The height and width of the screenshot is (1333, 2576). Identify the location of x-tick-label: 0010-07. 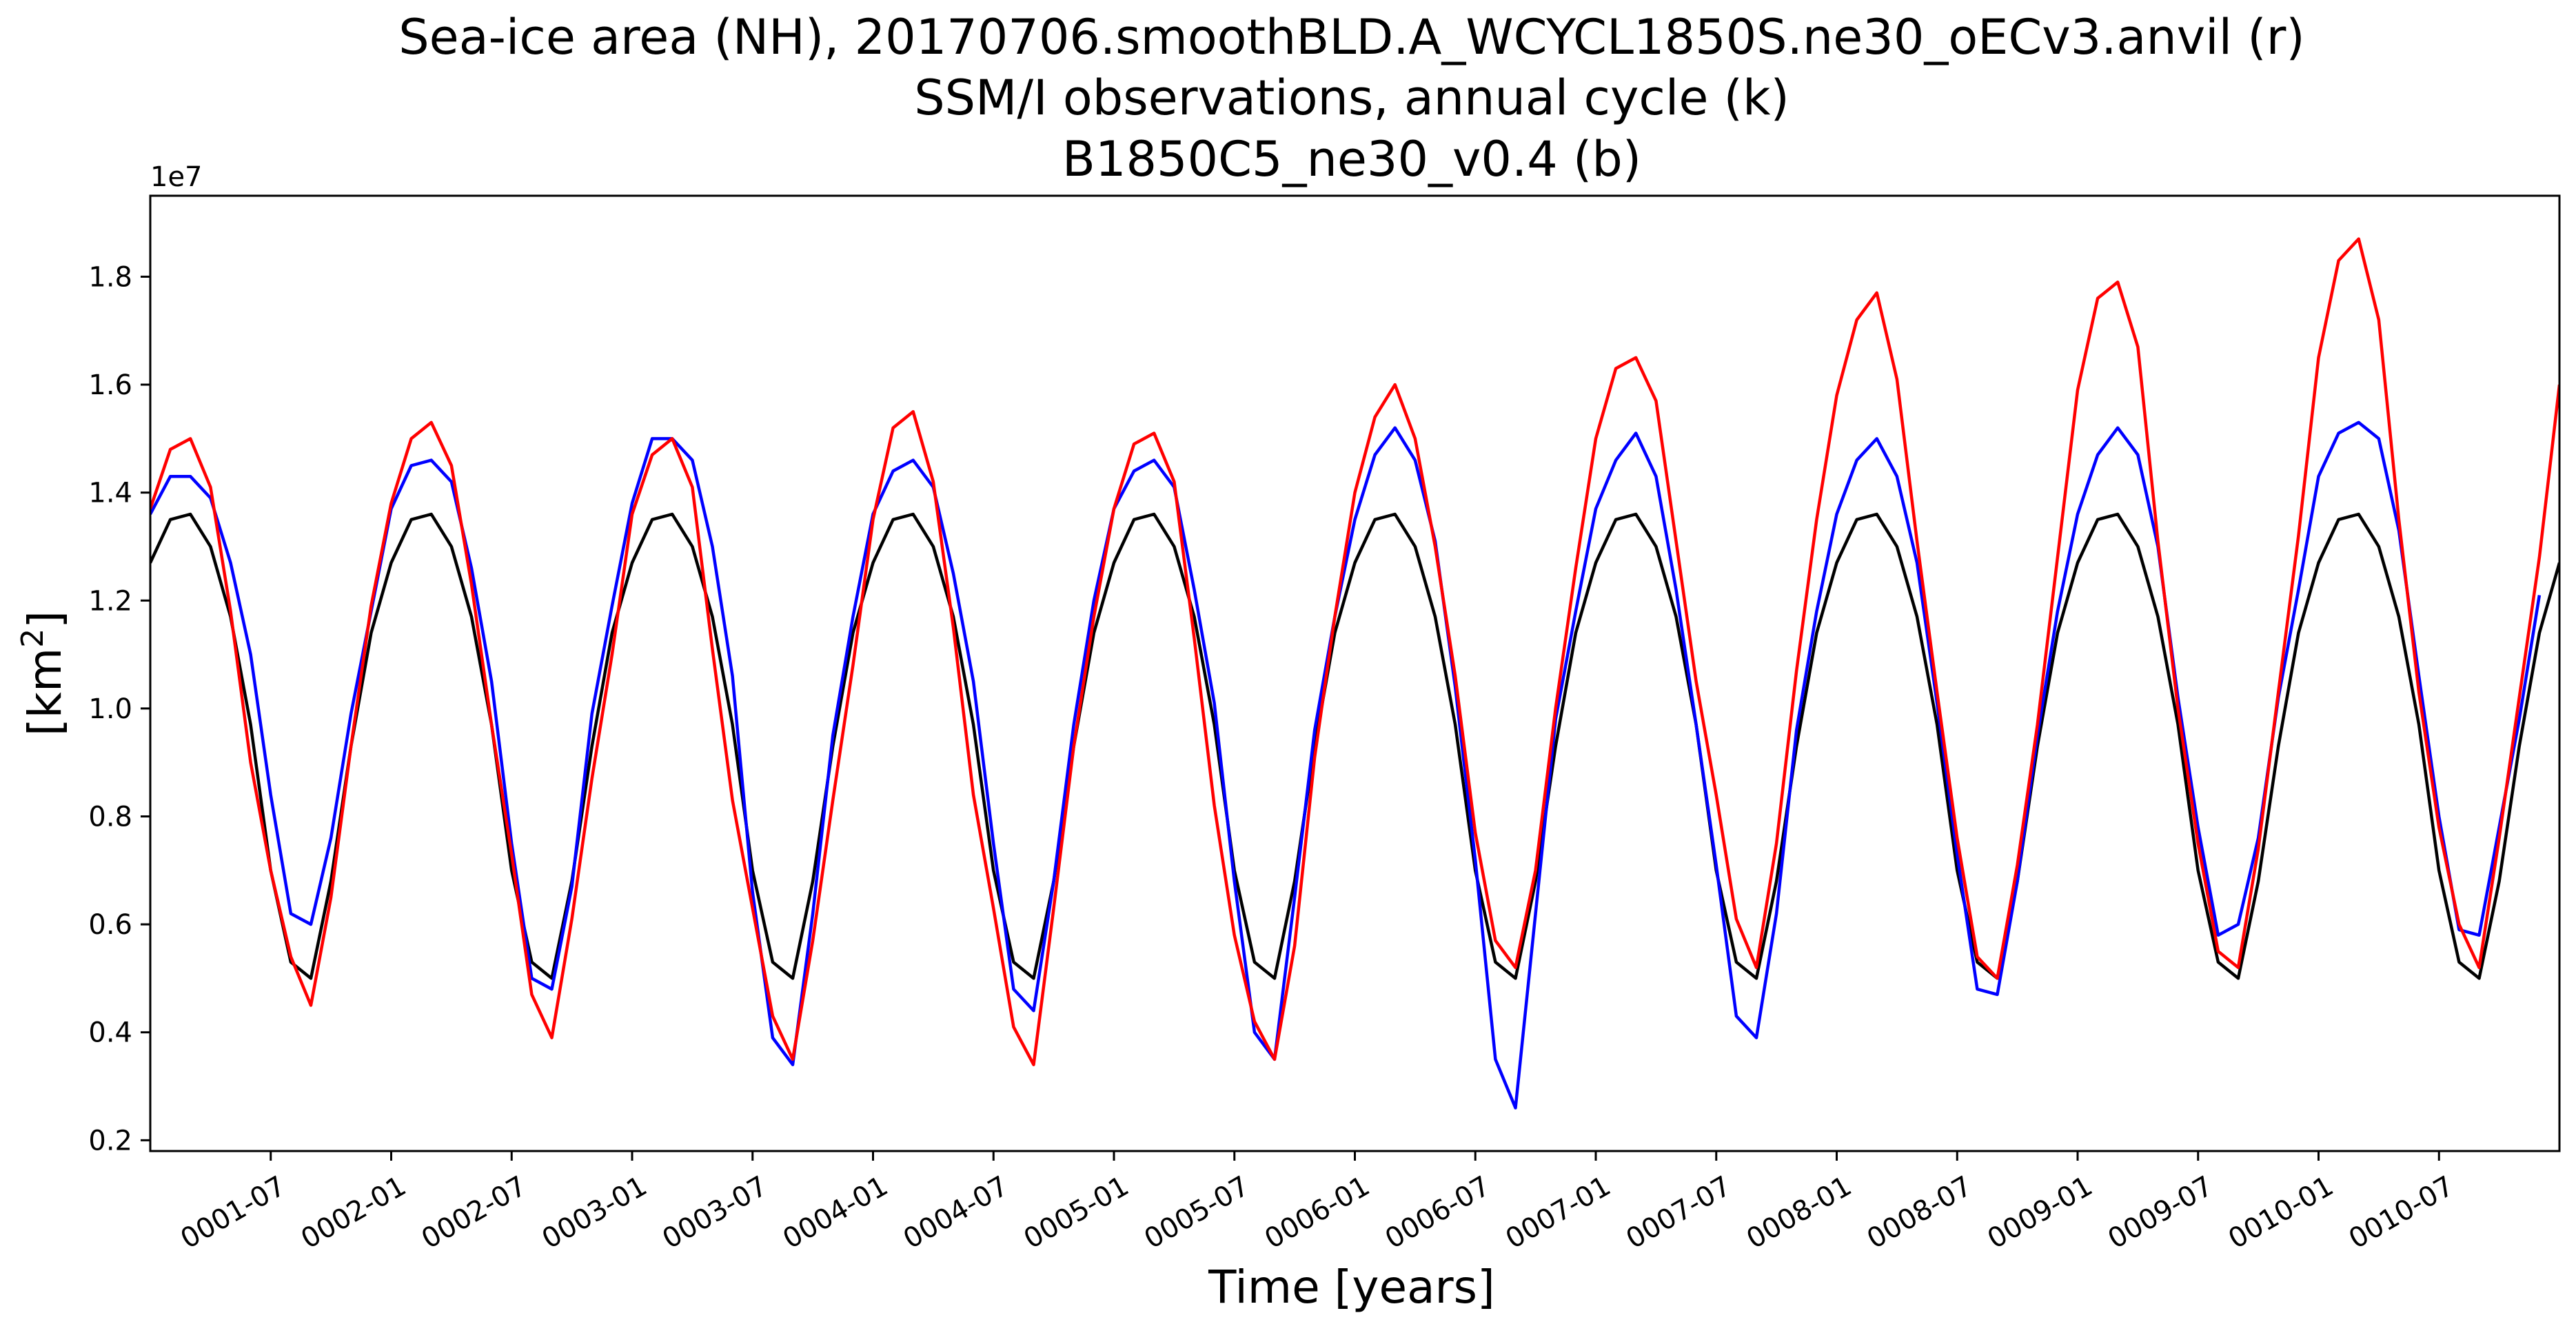
(2402, 1212).